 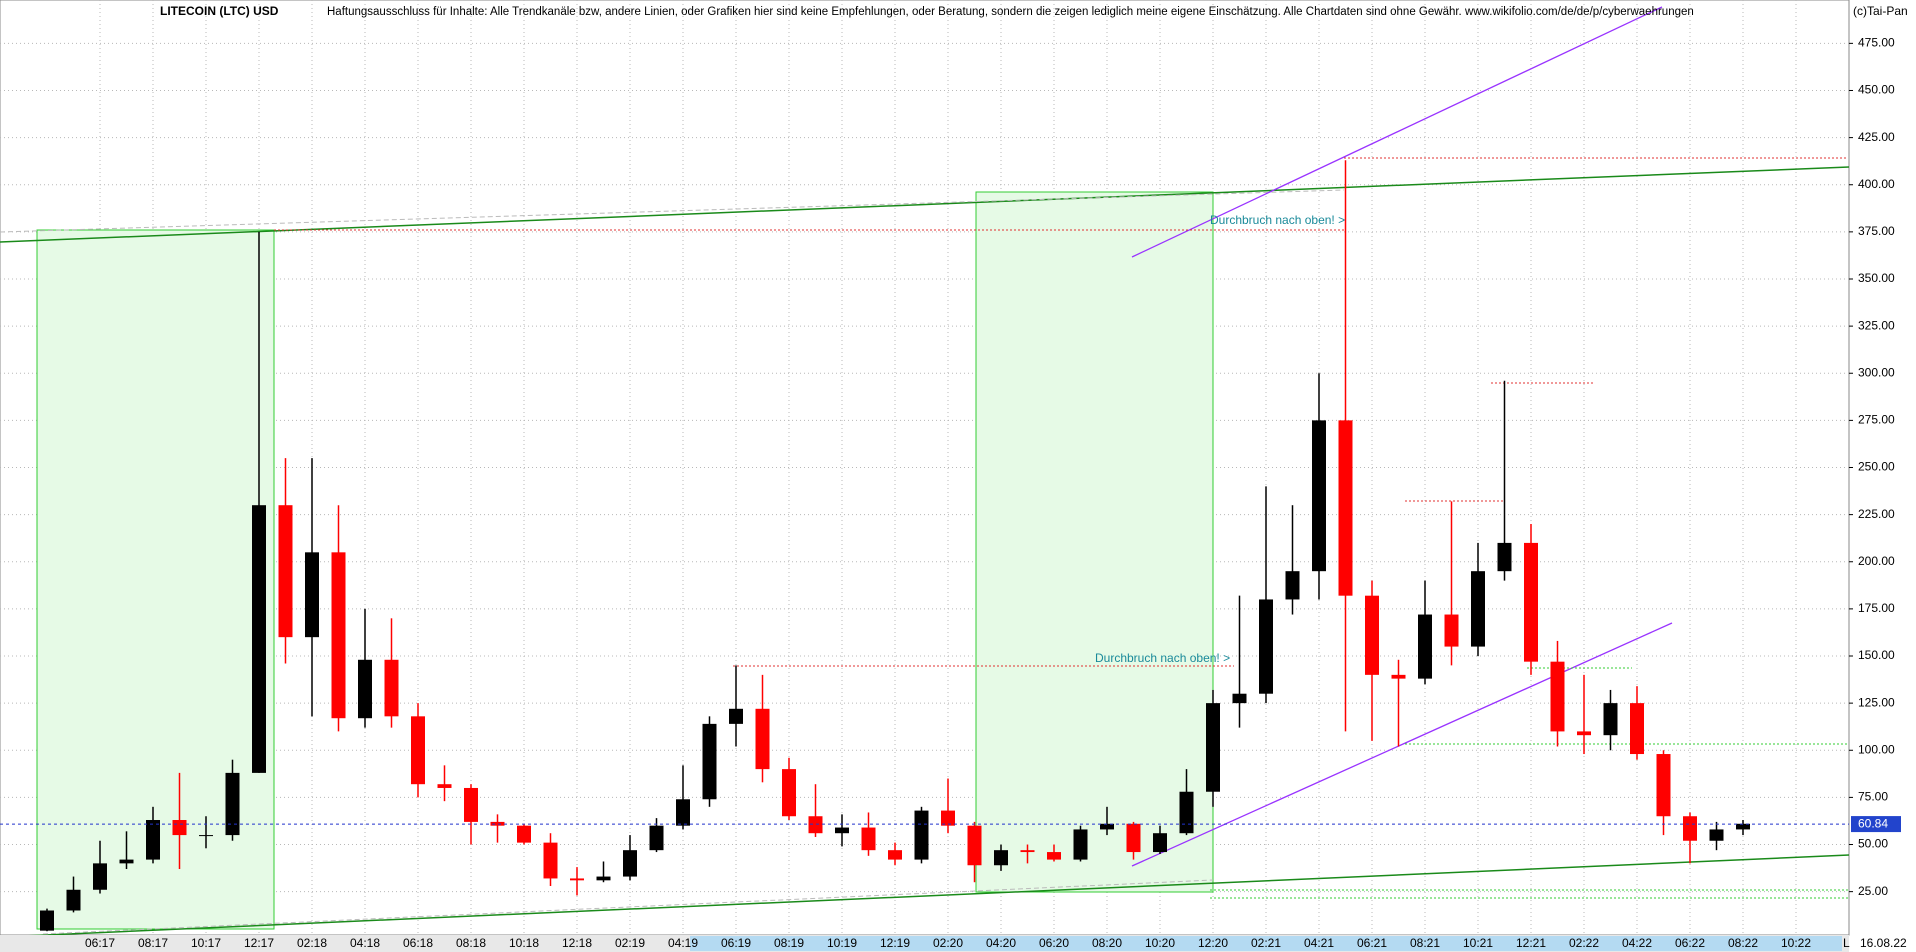 I want to click on x-tick-label: 08:22, so click(x=1743, y=943).